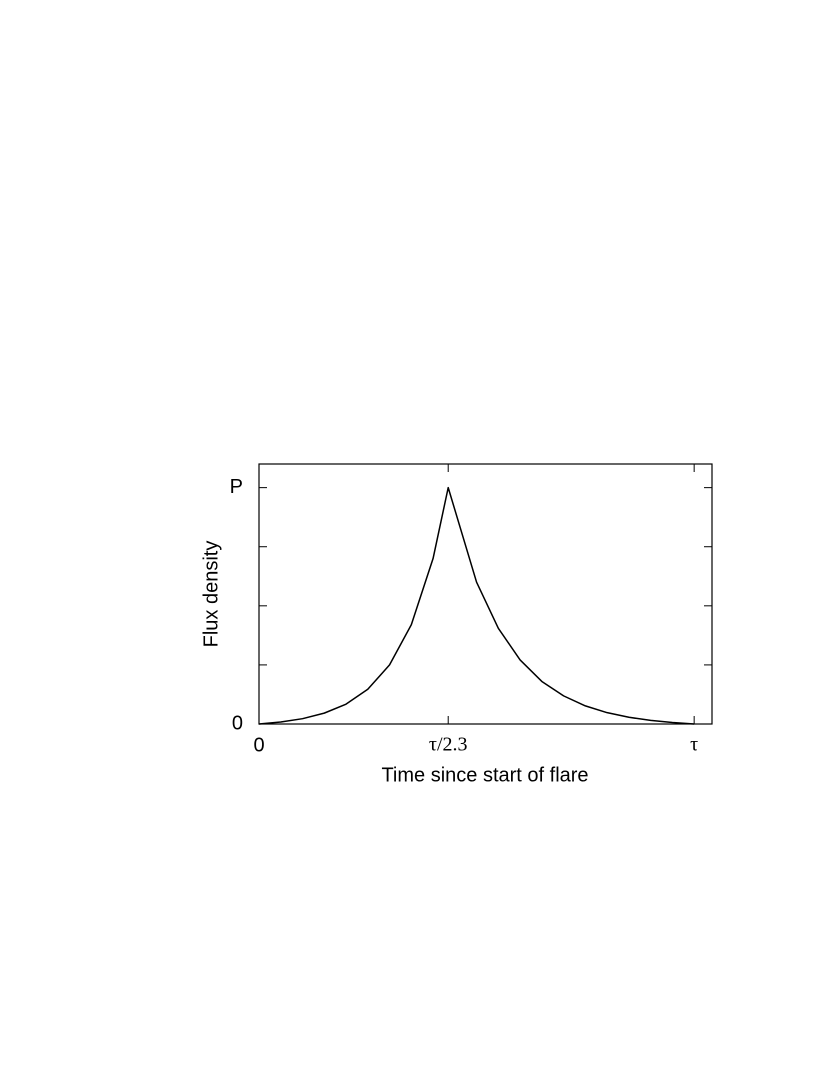 This screenshot has height=1075, width=830. What do you see at coordinates (258, 745) in the screenshot?
I see `x-tick-label: 0` at bounding box center [258, 745].